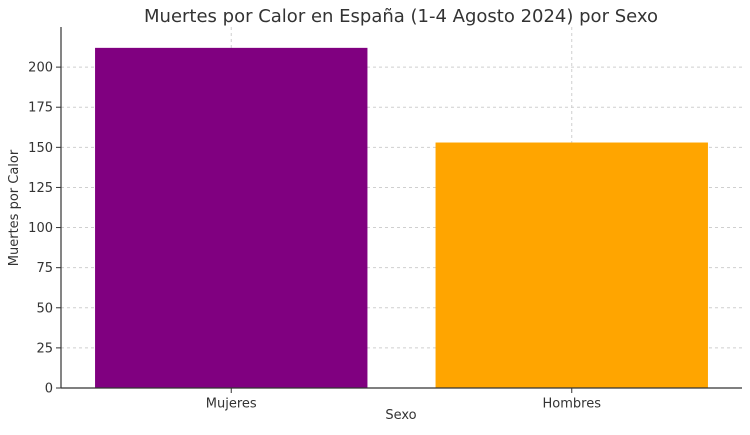  Describe the element at coordinates (403, 400) in the screenshot. I see `x-ticks: Mujeres Hombres` at that location.